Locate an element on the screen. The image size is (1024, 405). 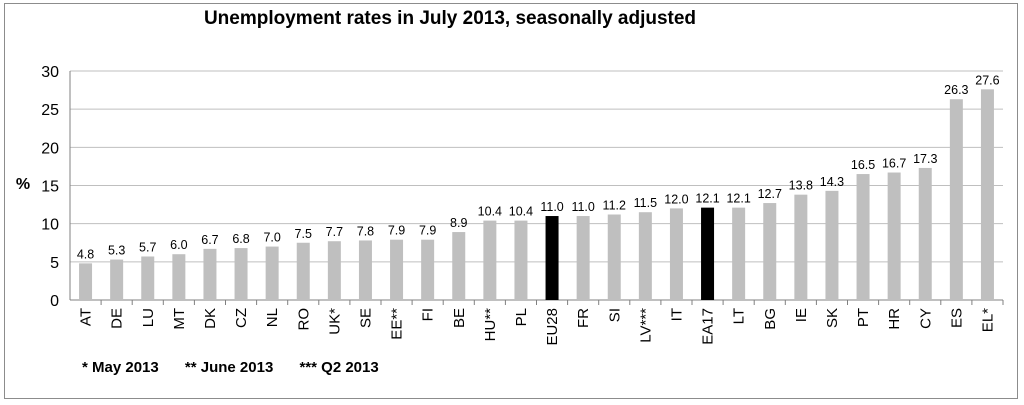
y-tick-label: 25 is located at coordinates (50, 110).